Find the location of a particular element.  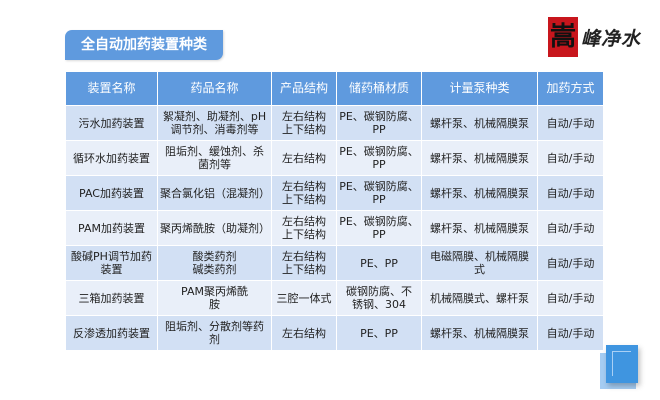

page-corner-decoration-icon is located at coordinates (620, 367).